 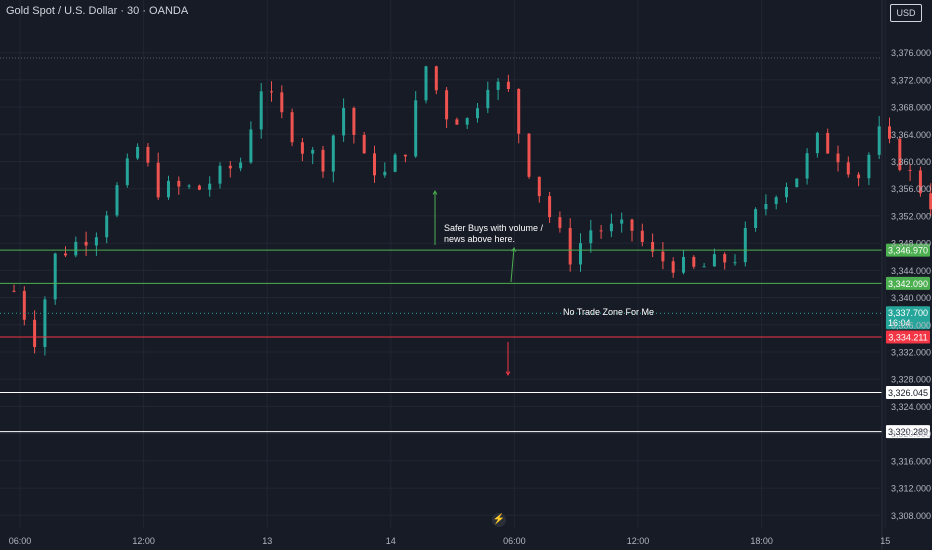 I want to click on level-price-label: 3,342.090, so click(x=908, y=284).